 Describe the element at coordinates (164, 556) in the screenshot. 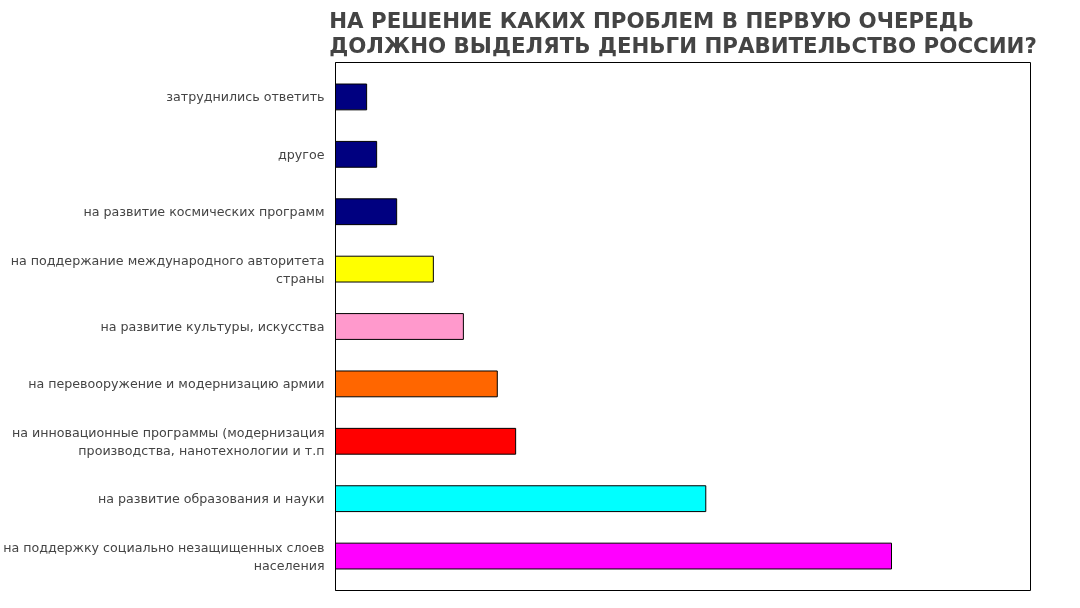

I see `y-tick-label: на поддержку социально незащищенных слоев населения` at that location.